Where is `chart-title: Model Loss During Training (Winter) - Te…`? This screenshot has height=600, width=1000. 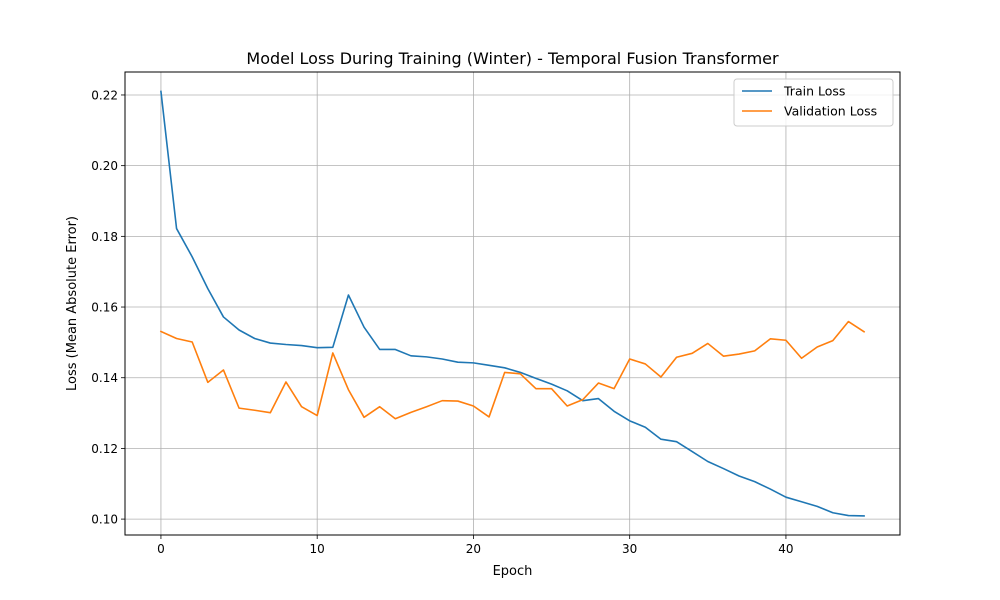 chart-title: Model Loss During Training (Winter) - Te… is located at coordinates (512, 58).